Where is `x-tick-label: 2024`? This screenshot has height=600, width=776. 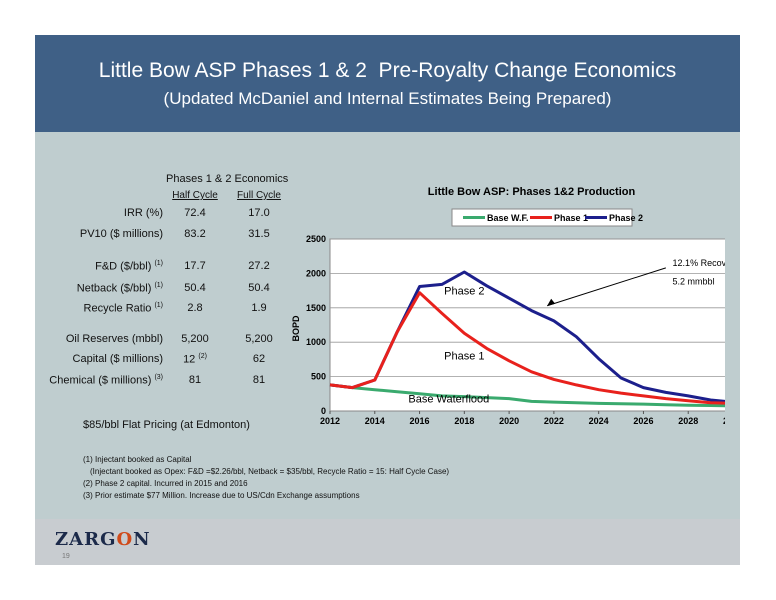
x-tick-label: 2024 is located at coordinates (599, 421).